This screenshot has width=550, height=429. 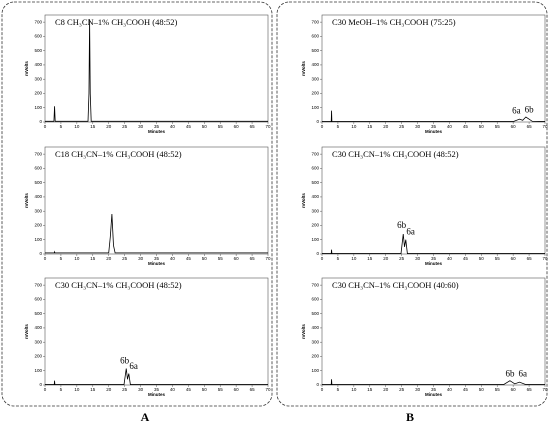 What do you see at coordinates (545, 126) in the screenshot?
I see `x-tick-label: 70` at bounding box center [545, 126].